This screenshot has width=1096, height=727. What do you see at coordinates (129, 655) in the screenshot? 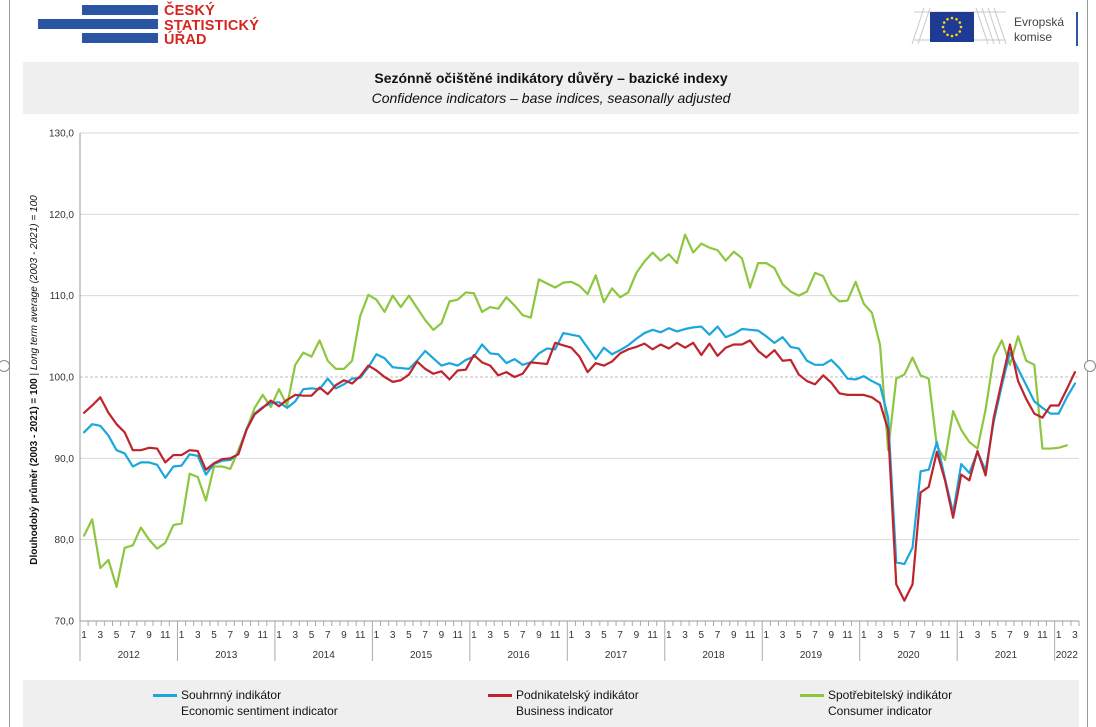
I see `x-year-label: 2012` at bounding box center [129, 655].